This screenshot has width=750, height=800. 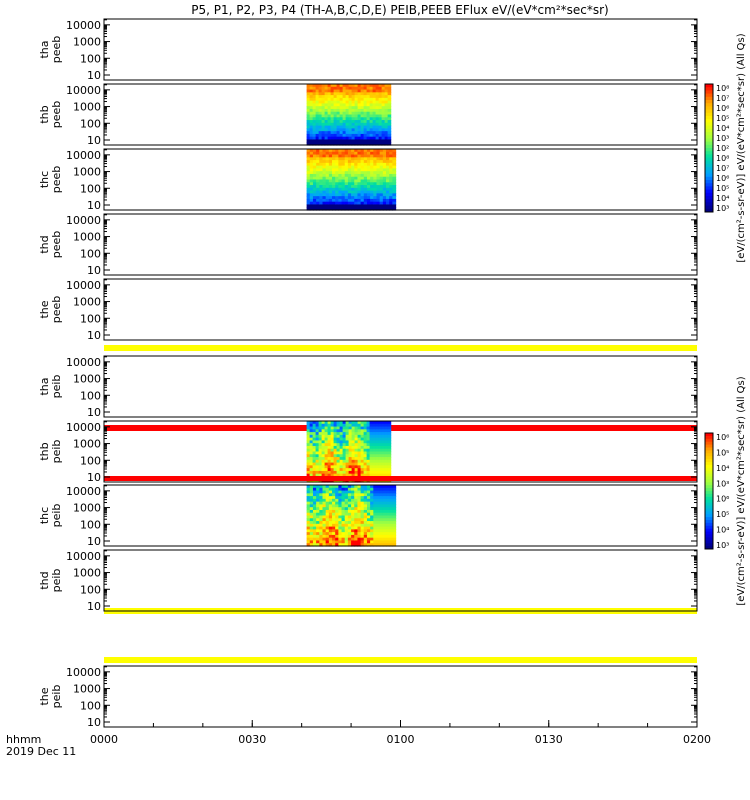 I want to click on x-axis-label-hhmm: hhmm, so click(x=23, y=739).